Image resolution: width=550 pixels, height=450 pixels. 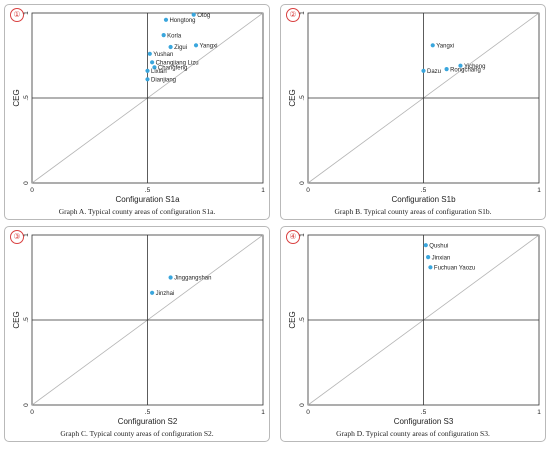 I want to click on panel-badge: ①, so click(x=17, y=15).